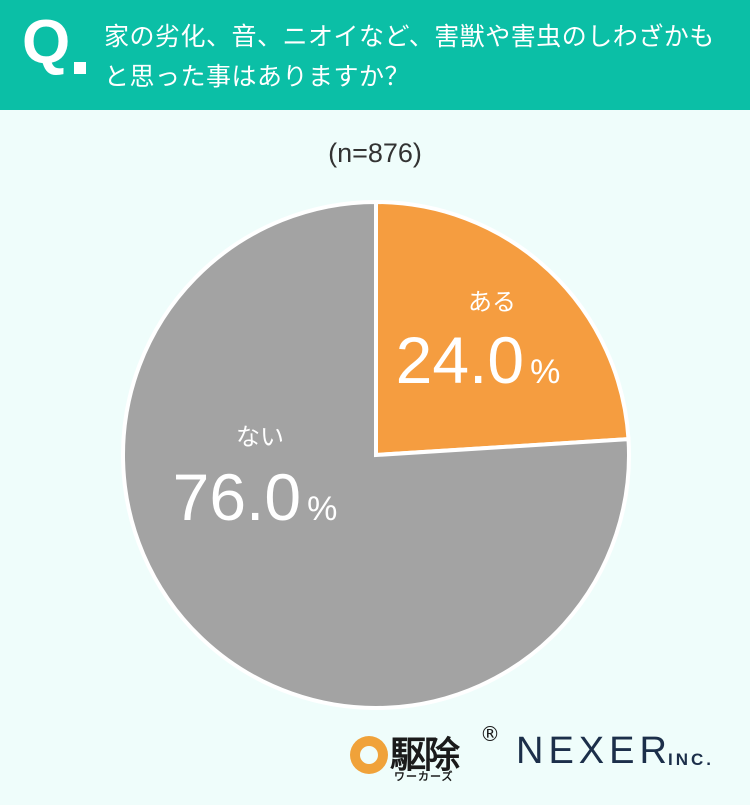 This screenshot has height=805, width=750. What do you see at coordinates (490, 734) in the screenshot?
I see `registered-mark: ®` at bounding box center [490, 734].